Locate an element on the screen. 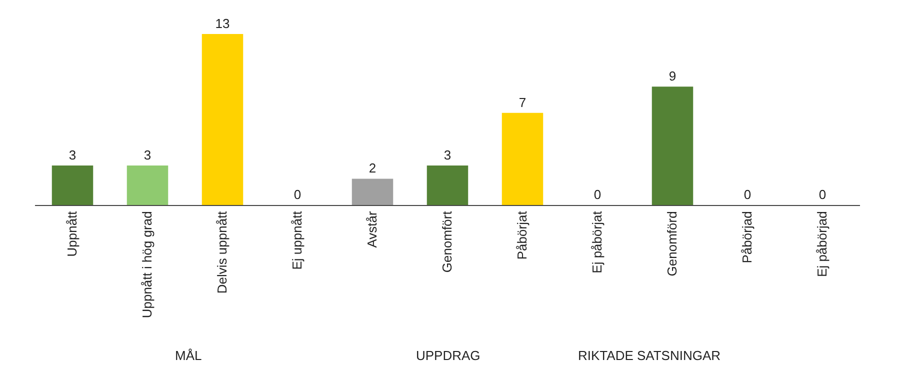 This screenshot has width=900, height=375. x-tick-label: Ej uppnått is located at coordinates (297, 240).